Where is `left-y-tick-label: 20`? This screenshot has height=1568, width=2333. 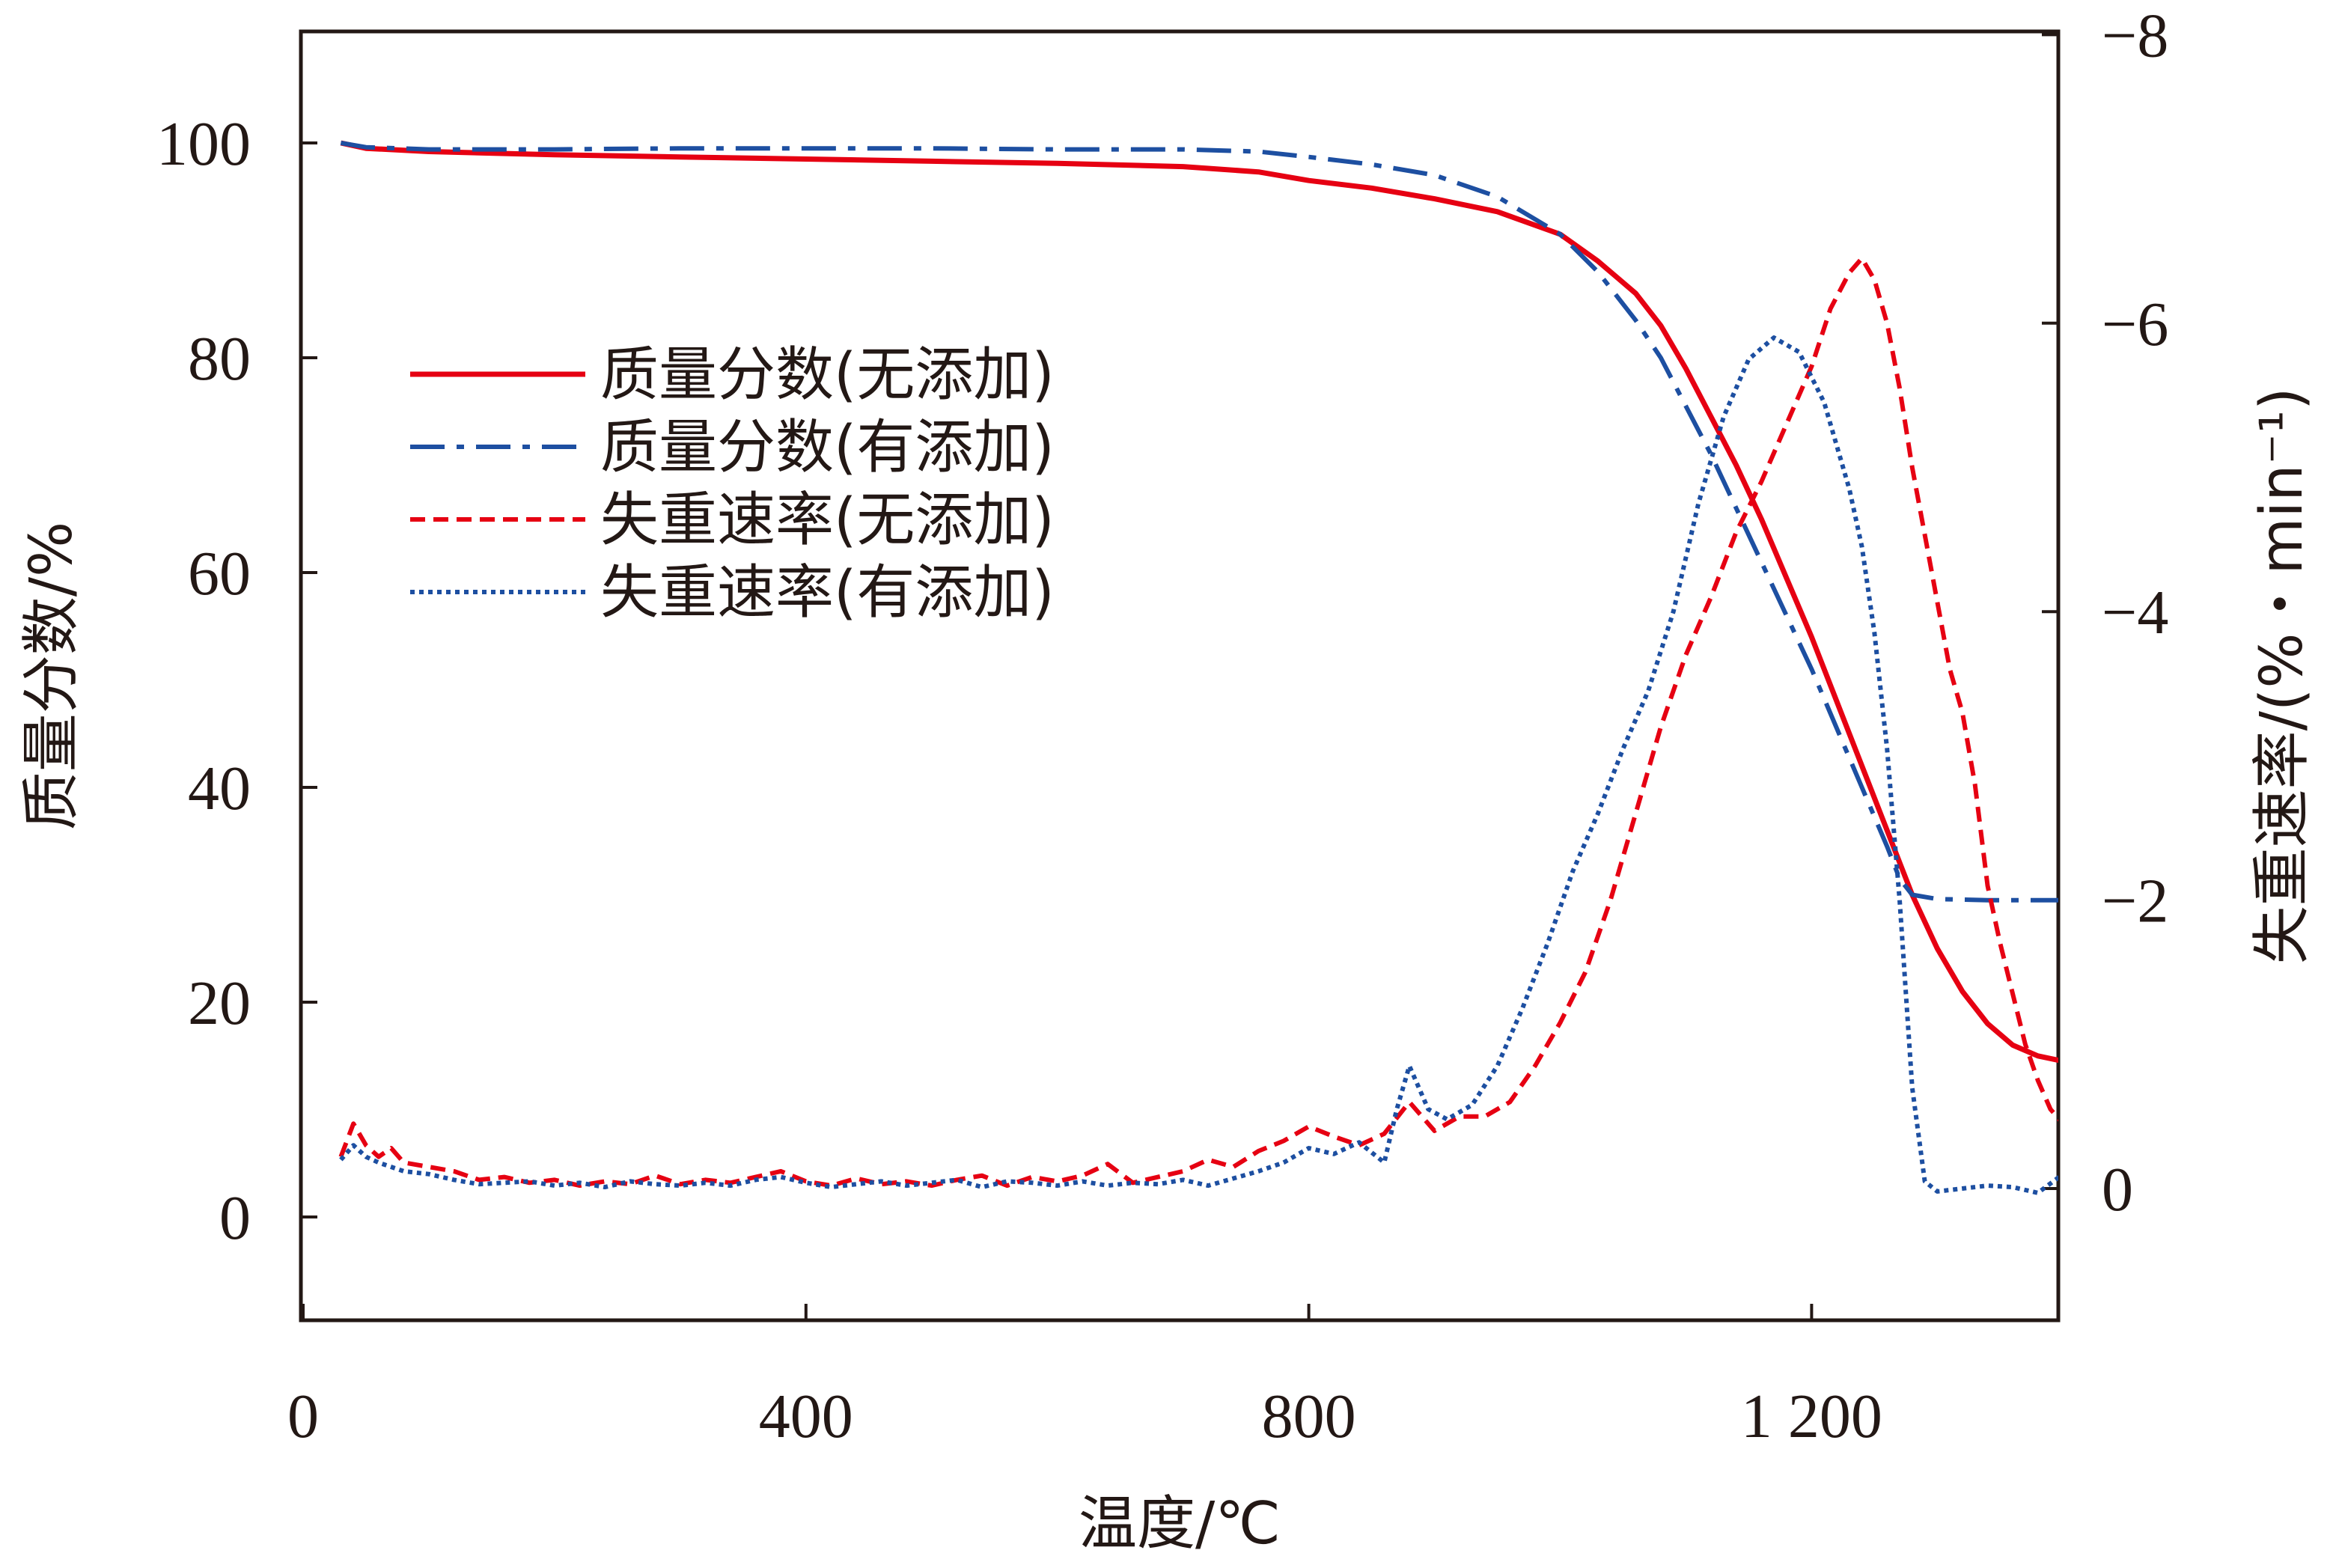 left-y-tick-label: 20 is located at coordinates (219, 1003).